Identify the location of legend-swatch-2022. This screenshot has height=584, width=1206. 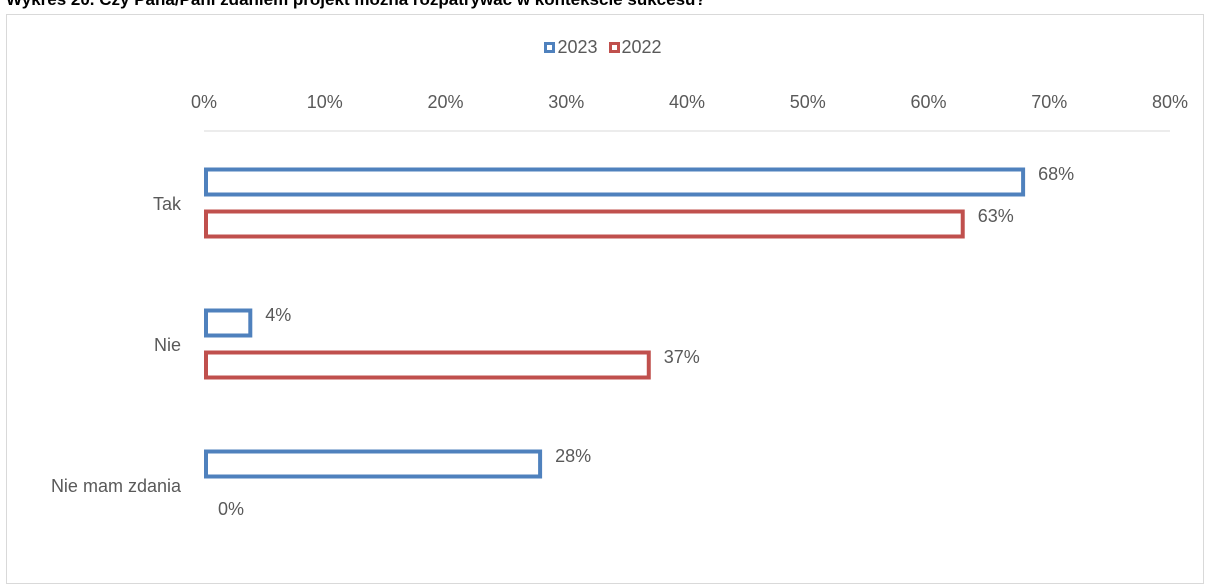
(614, 47).